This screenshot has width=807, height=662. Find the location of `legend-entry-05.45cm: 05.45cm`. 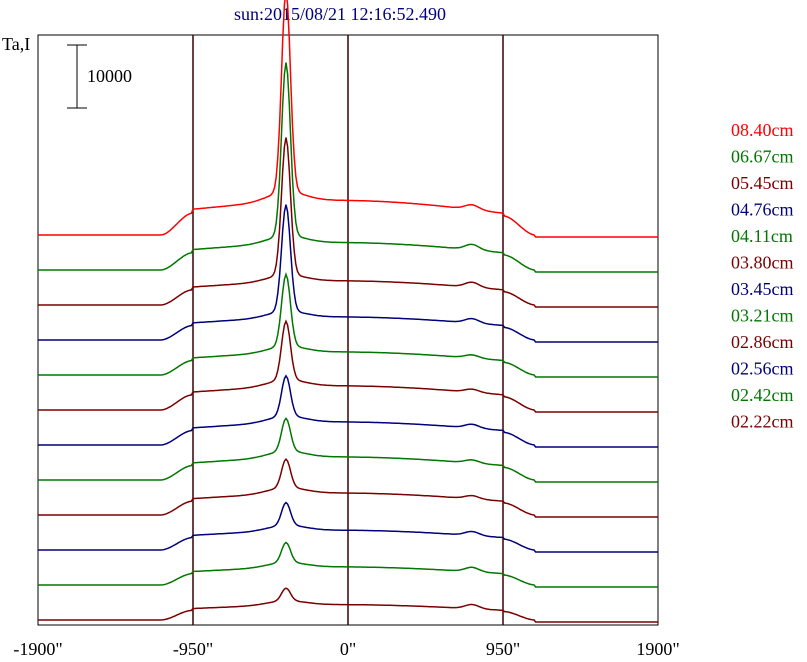

legend-entry-05.45cm: 05.45cm is located at coordinates (762, 183).